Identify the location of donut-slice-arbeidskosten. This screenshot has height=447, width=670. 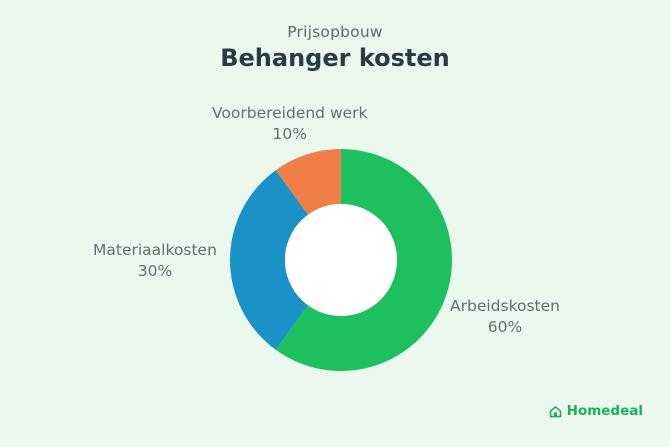
(363, 260).